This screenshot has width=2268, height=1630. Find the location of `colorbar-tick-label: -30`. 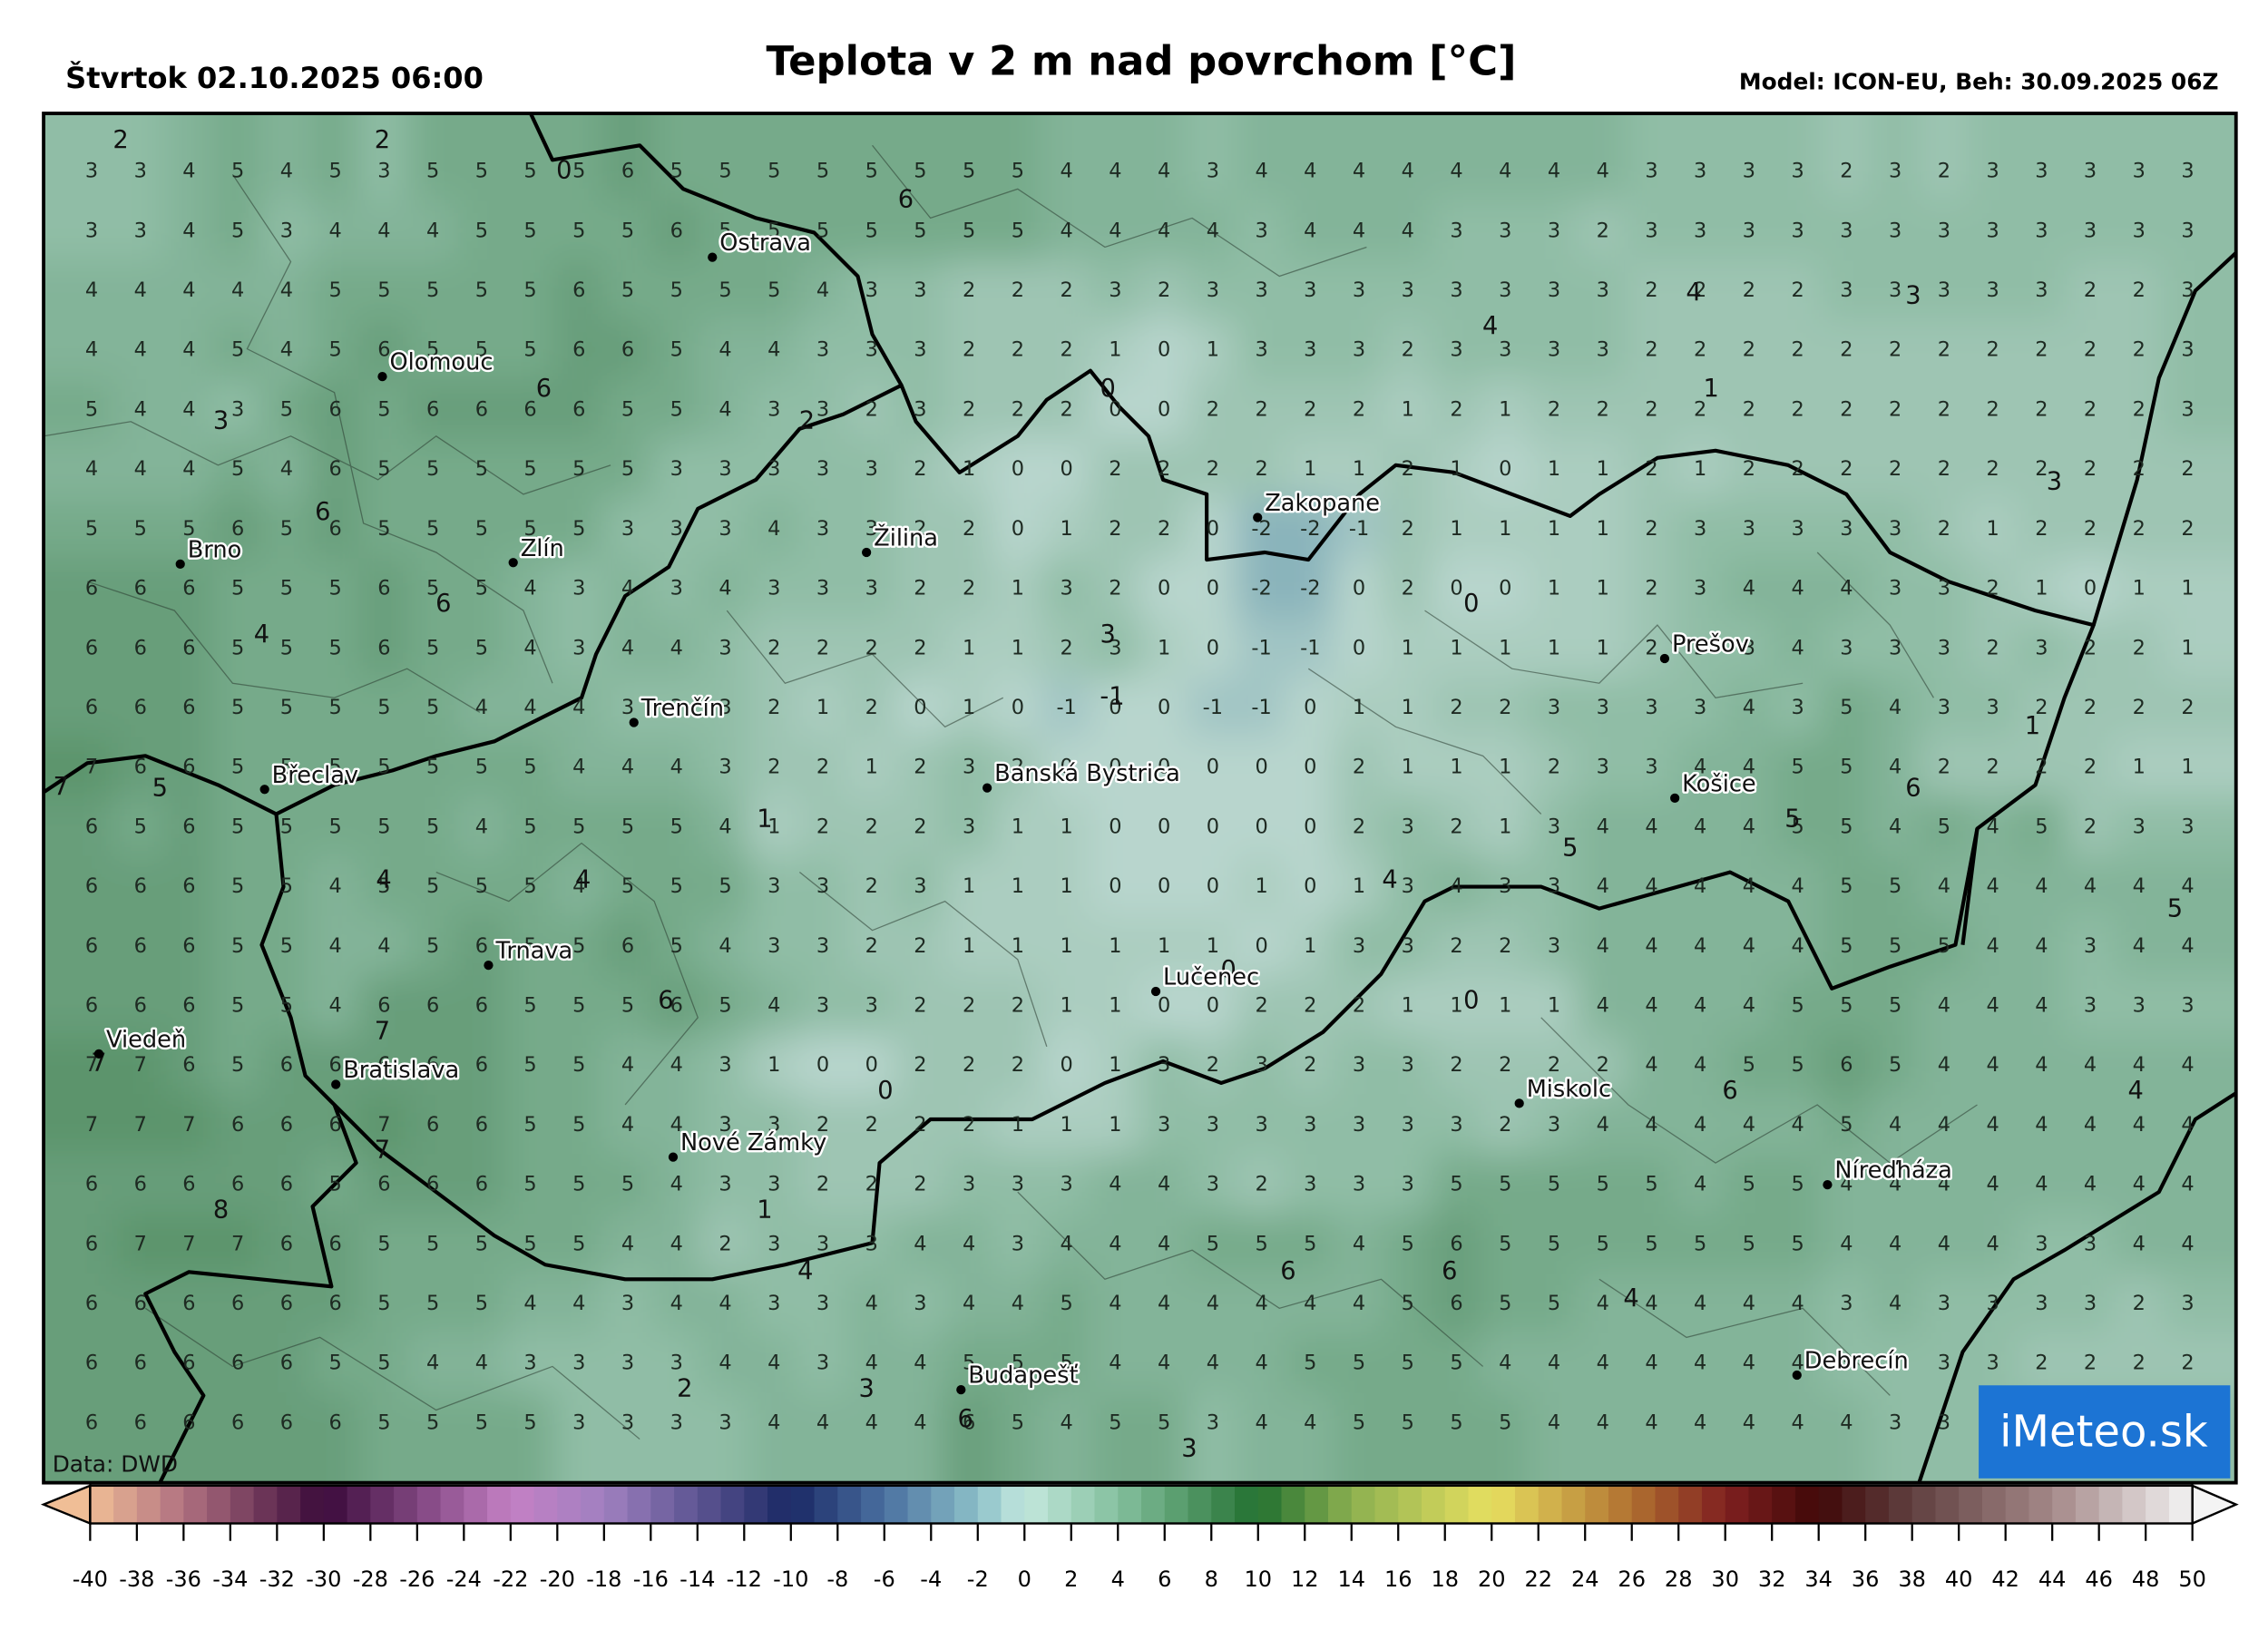

colorbar-tick-label: -30 is located at coordinates (324, 1580).